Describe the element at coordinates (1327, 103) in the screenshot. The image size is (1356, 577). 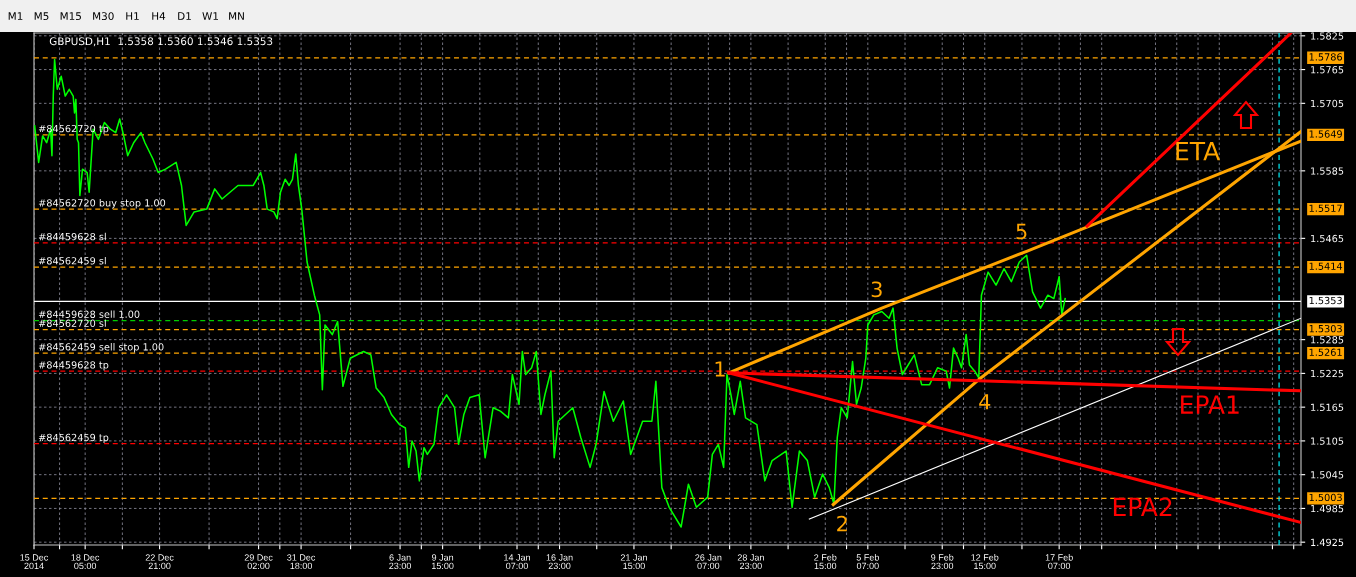
I see `y-tick-label: 1.5705` at that location.